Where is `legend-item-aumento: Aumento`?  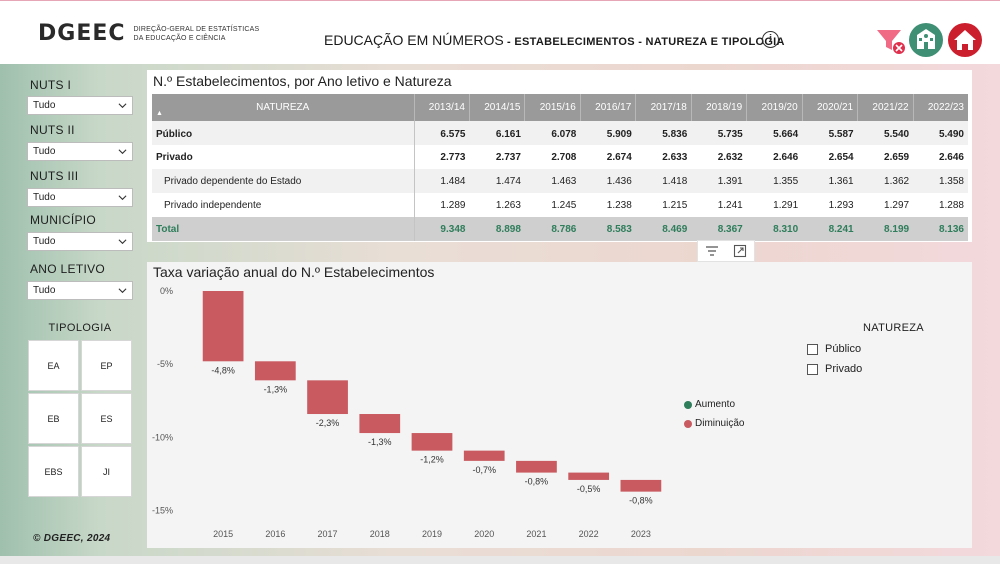 legend-item-aumento: Aumento is located at coordinates (709, 404).